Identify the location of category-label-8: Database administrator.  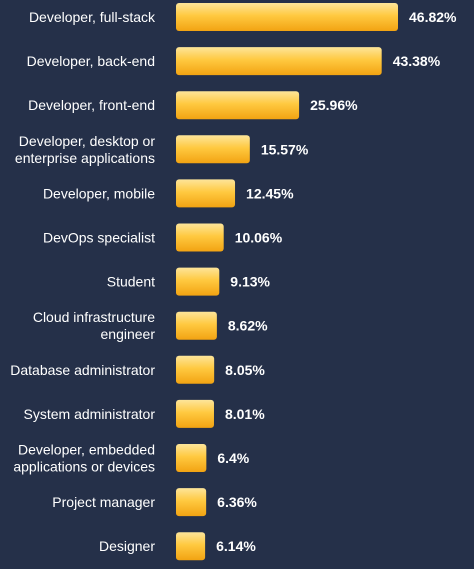
(82, 370).